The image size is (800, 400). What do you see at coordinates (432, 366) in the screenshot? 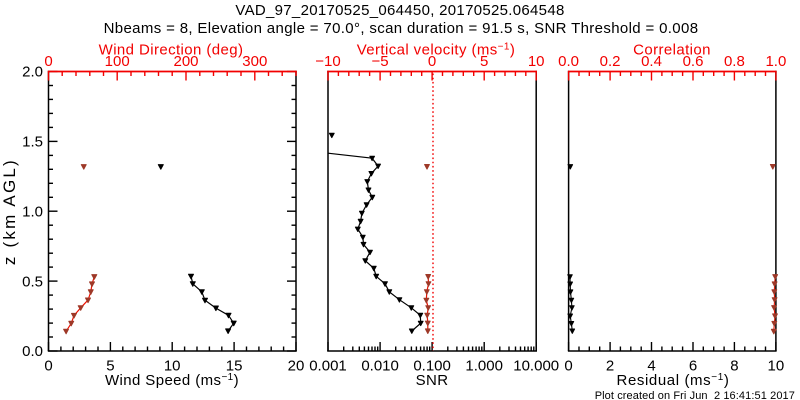
I see `svg-text: 0.100` at bounding box center [432, 366].